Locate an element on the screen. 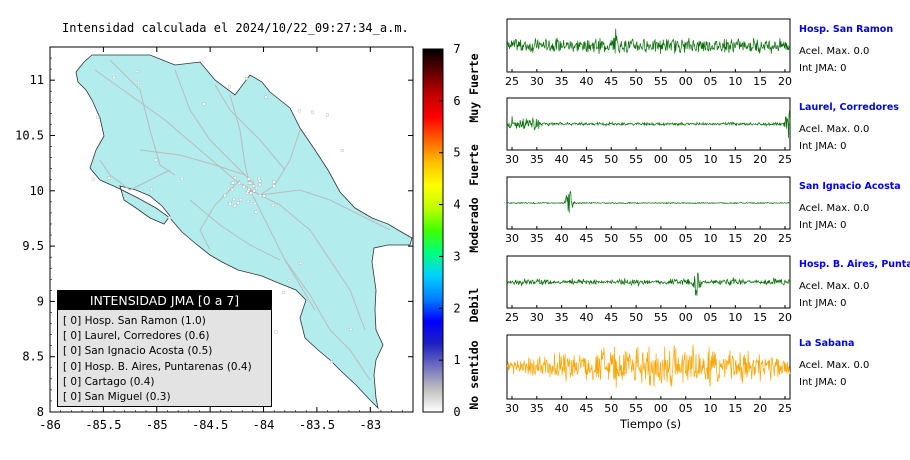  legend-header: INTENSIDAD JMA [0 a 7] is located at coordinates (164, 300).